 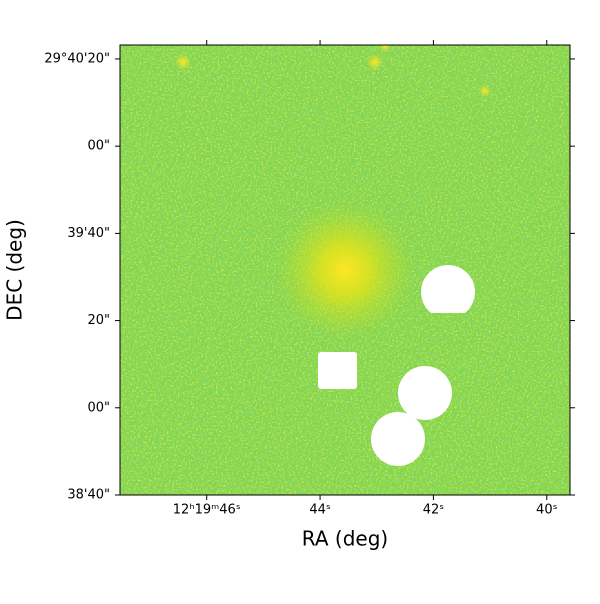 I want to click on x-tick-label: 44ˢ, so click(x=320, y=510).